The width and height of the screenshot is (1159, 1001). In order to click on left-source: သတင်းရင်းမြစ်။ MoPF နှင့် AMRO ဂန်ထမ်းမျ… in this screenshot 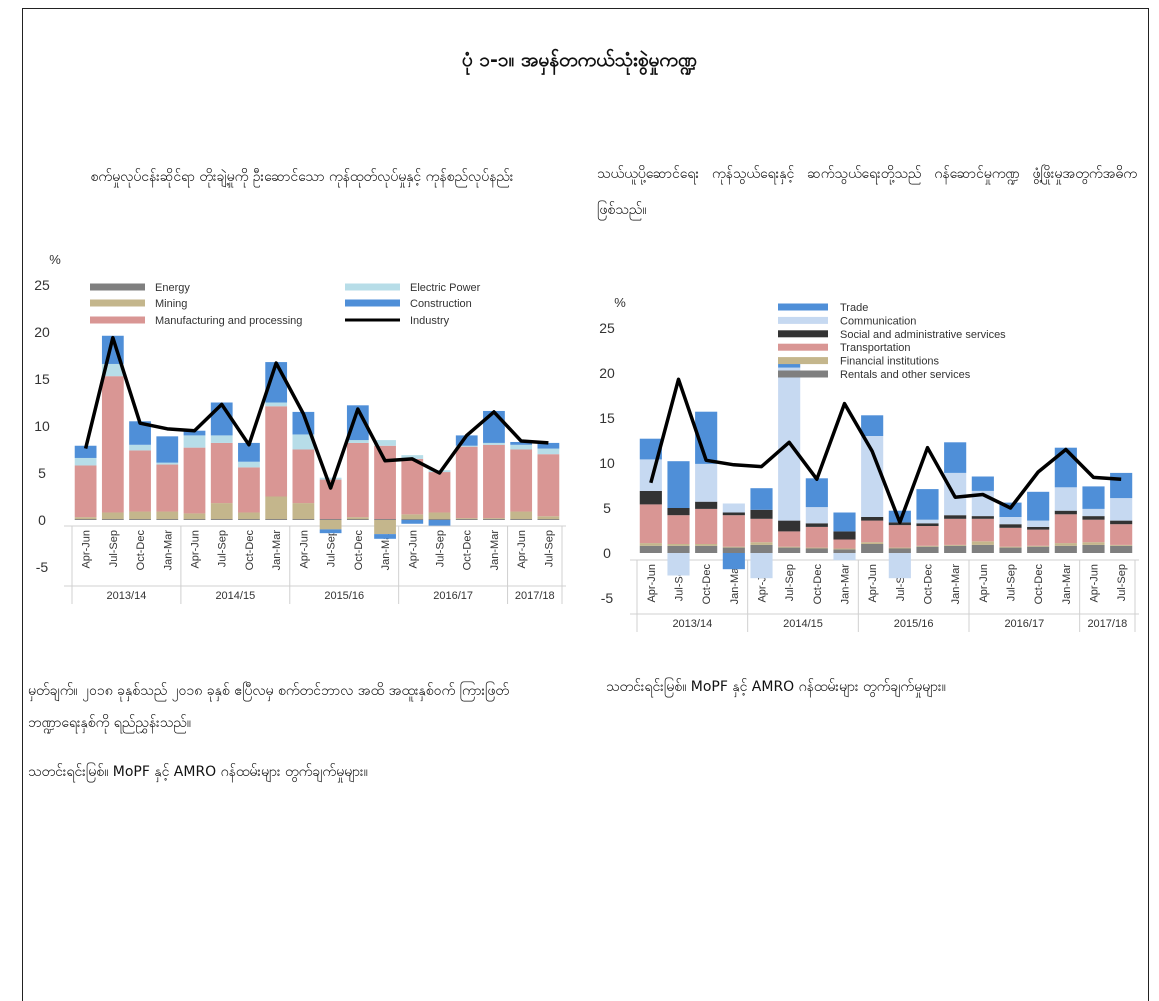, I will do `click(198, 772)`.